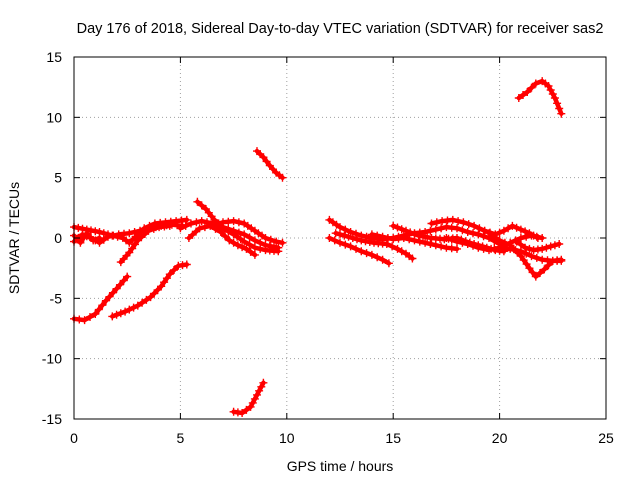  I want to click on x-tick-label: 10, so click(287, 438).